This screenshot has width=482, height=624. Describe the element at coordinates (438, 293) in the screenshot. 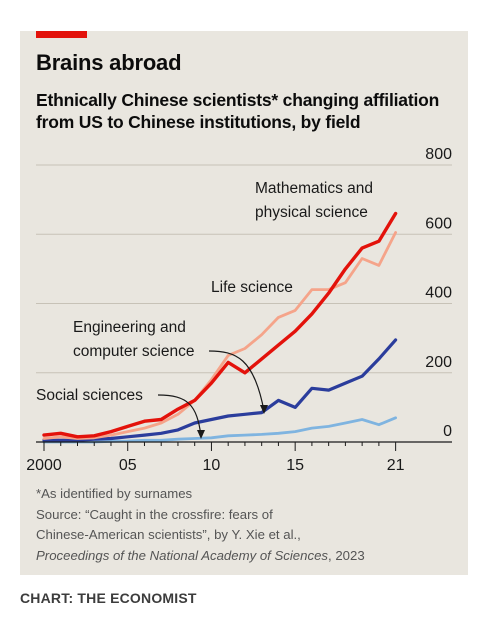

I see `y-tick-label: 400` at that location.